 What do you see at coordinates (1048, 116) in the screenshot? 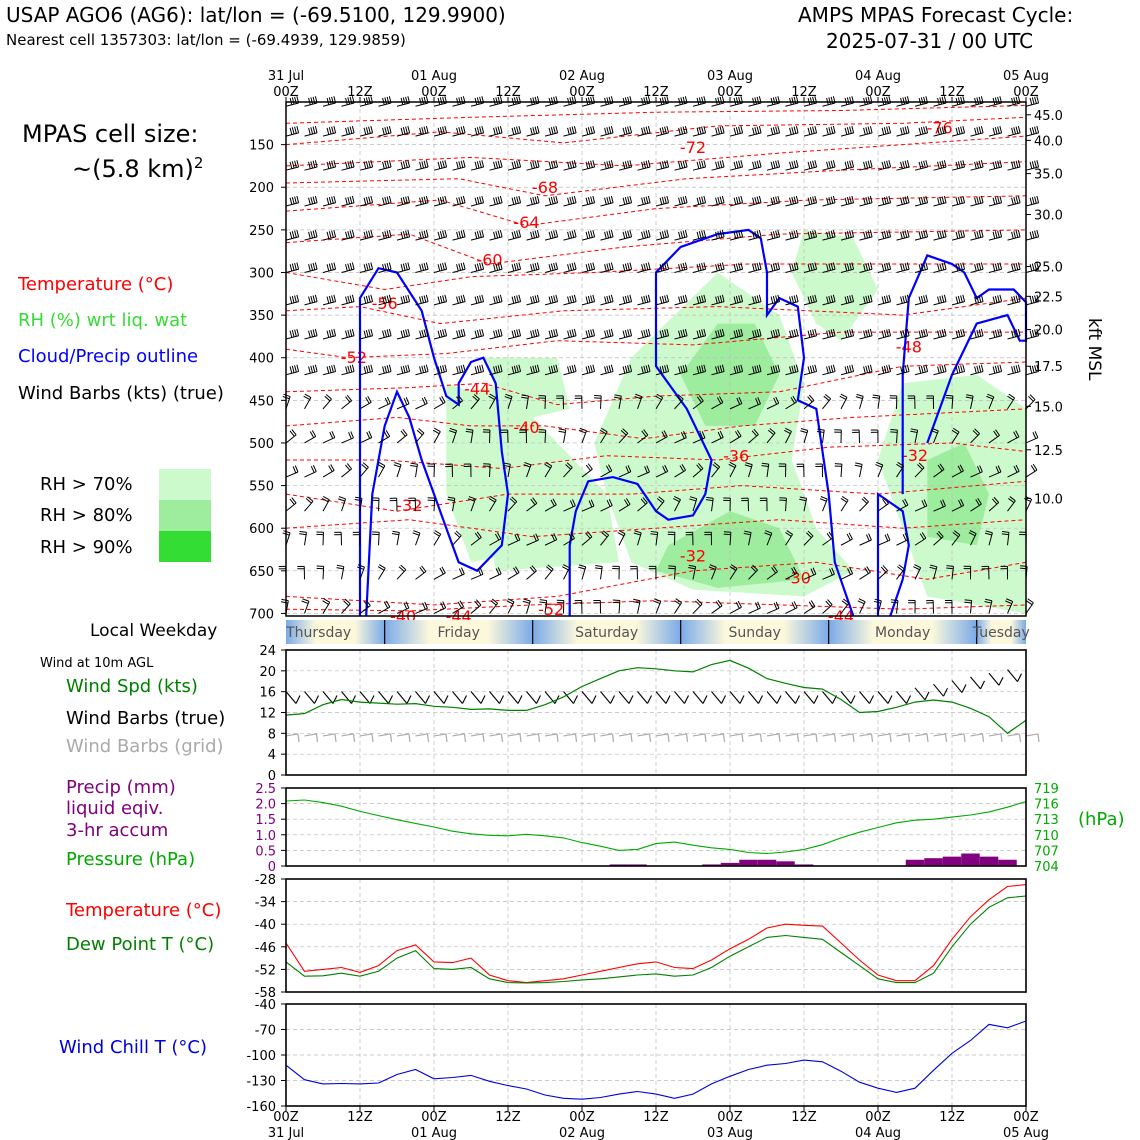
I see `height-tick: 45.0` at bounding box center [1048, 116].